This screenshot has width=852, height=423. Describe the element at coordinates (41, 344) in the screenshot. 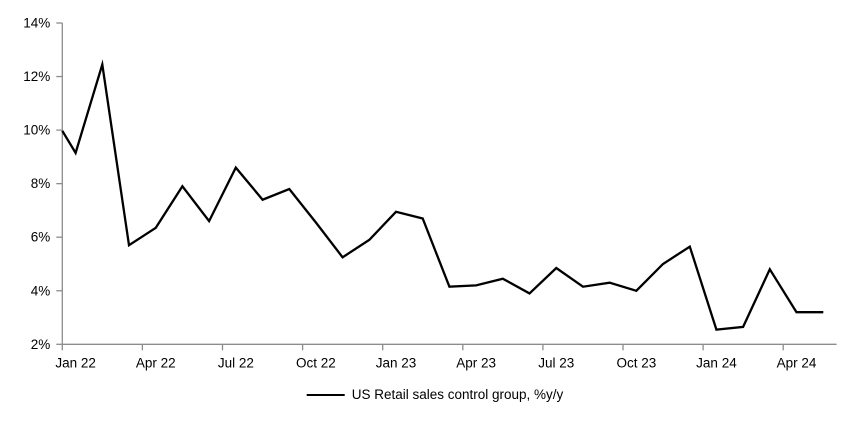

I see `y-tick-label: 2%` at that location.